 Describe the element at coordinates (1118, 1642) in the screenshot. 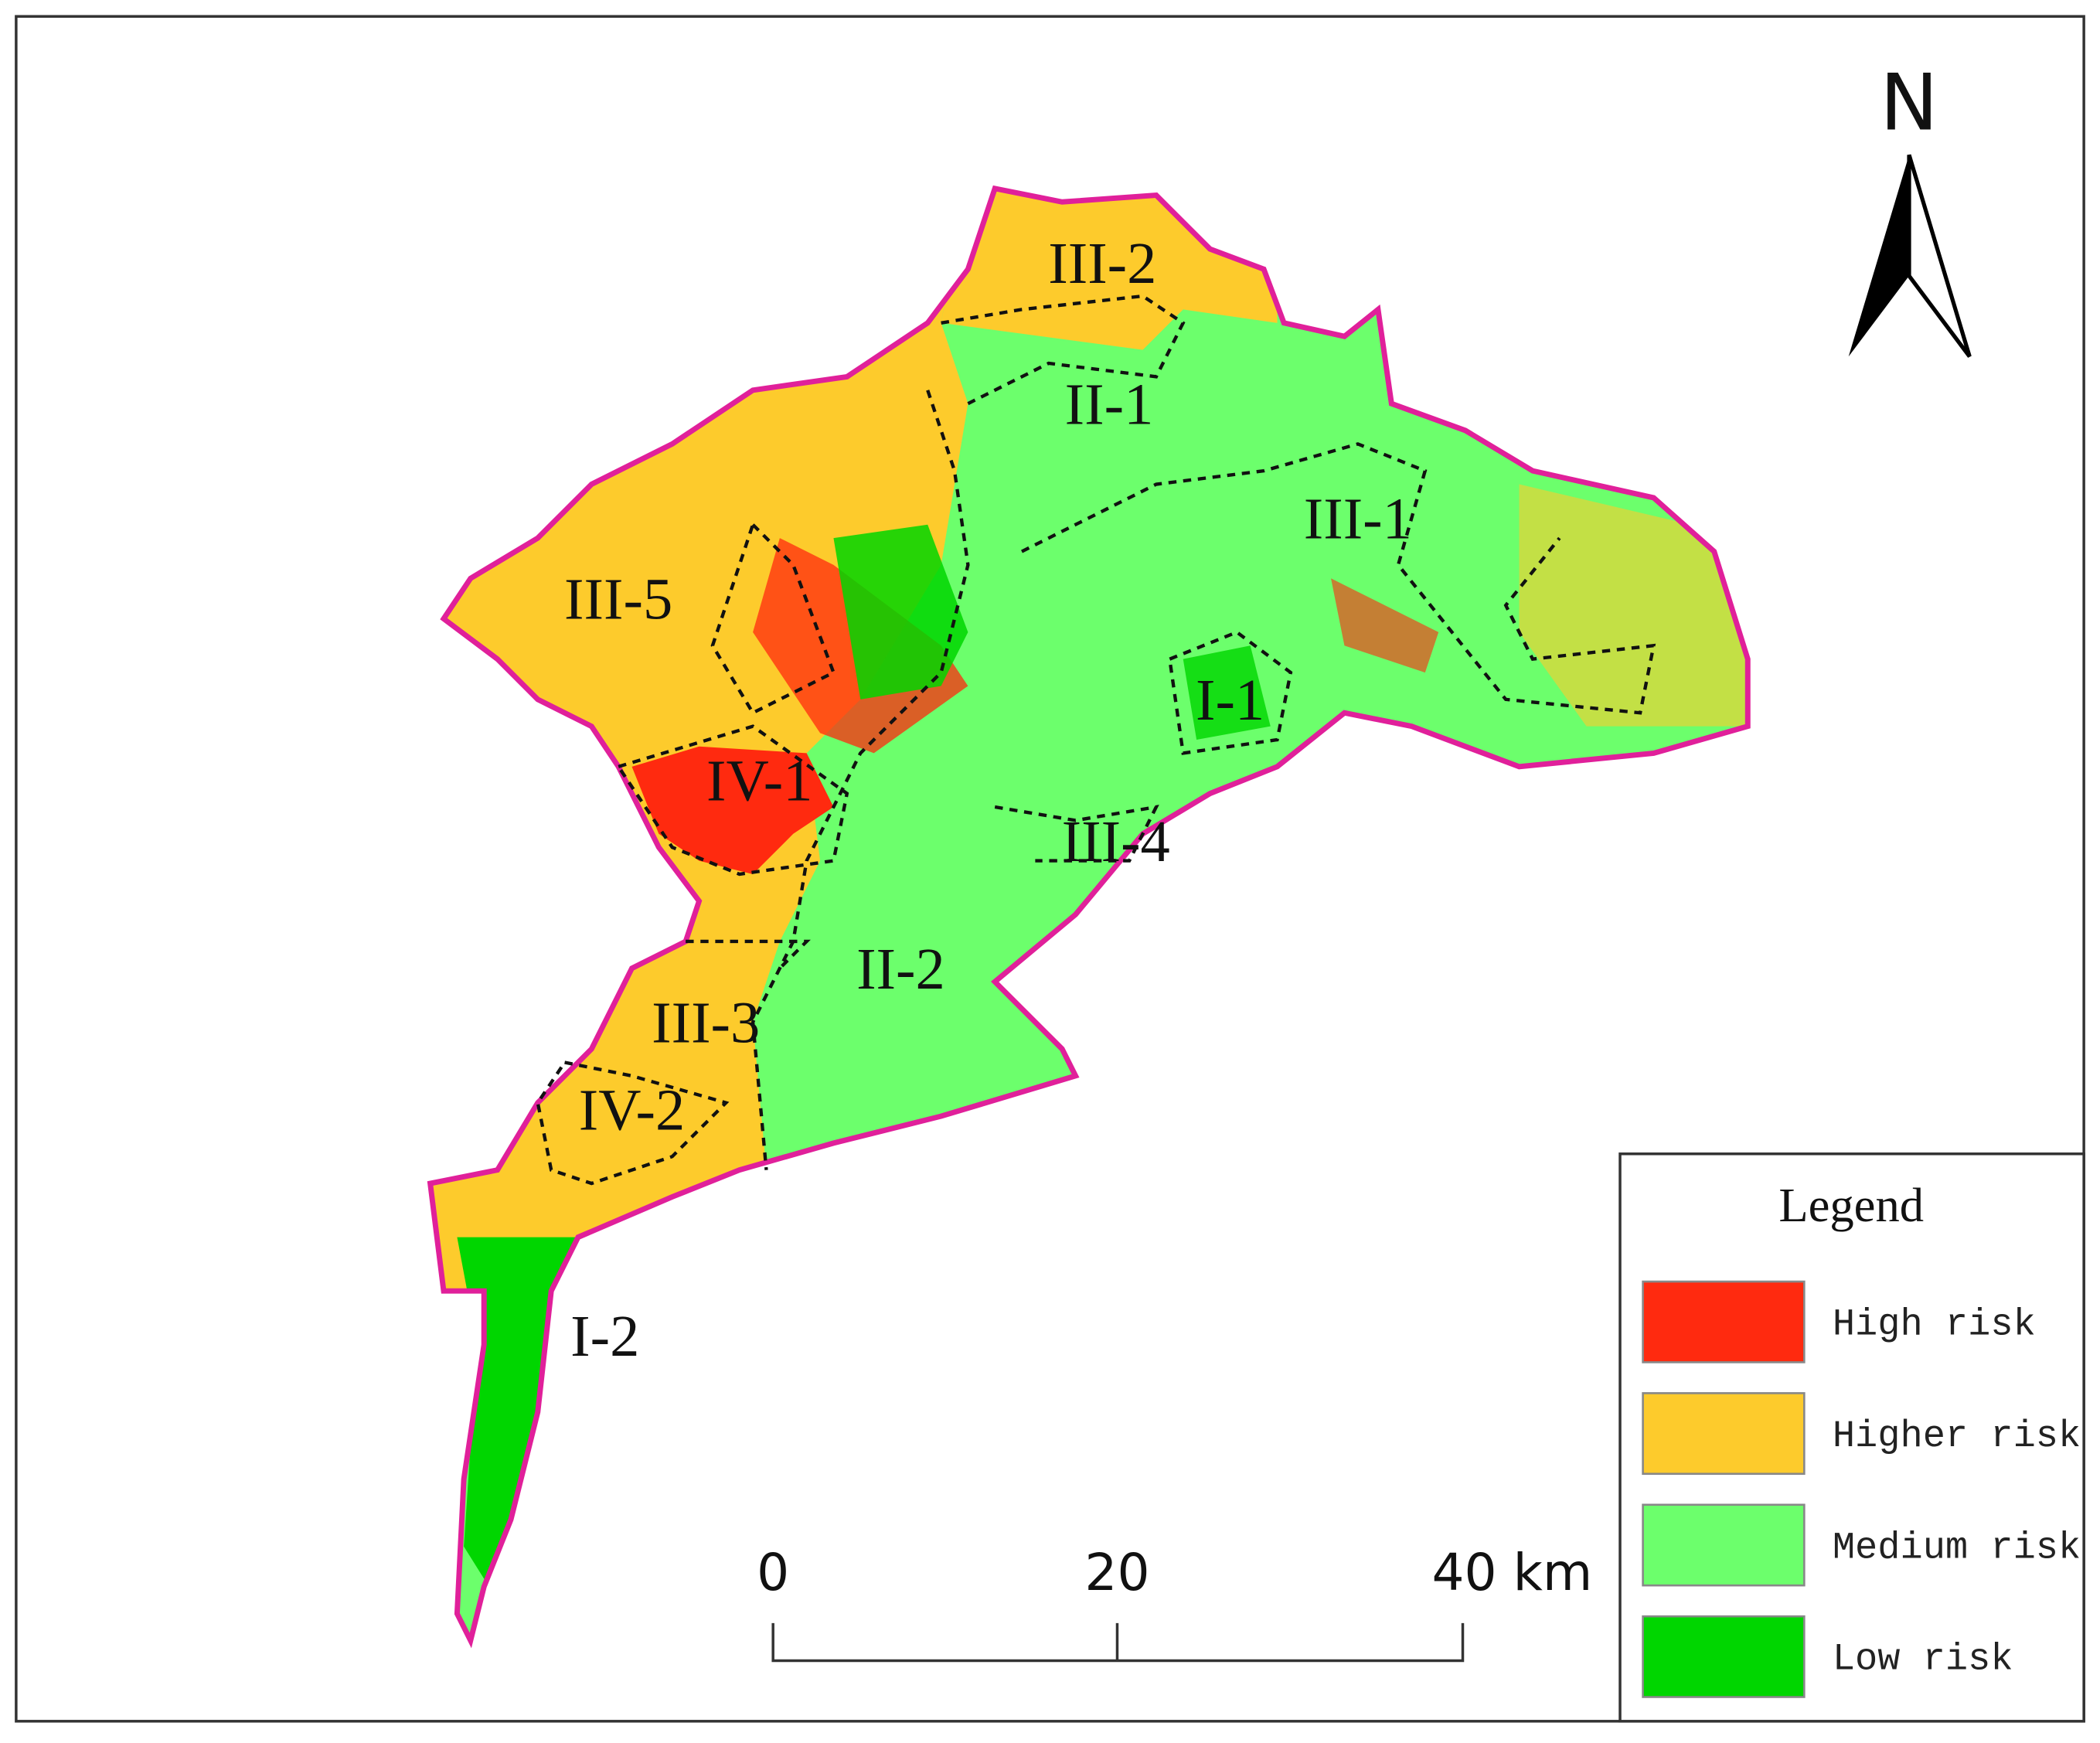

I see `scale-bar-line` at that location.